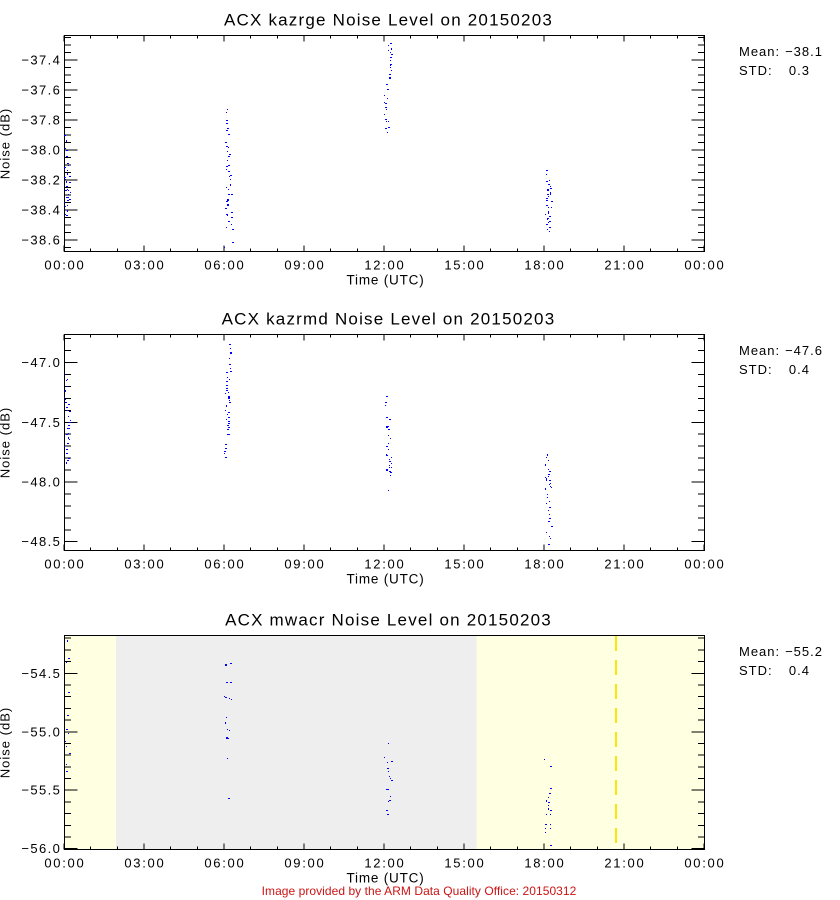 This screenshot has height=900, width=840. Describe the element at coordinates (41, 790) in the screenshot. I see `svg-text: −55.5` at that location.